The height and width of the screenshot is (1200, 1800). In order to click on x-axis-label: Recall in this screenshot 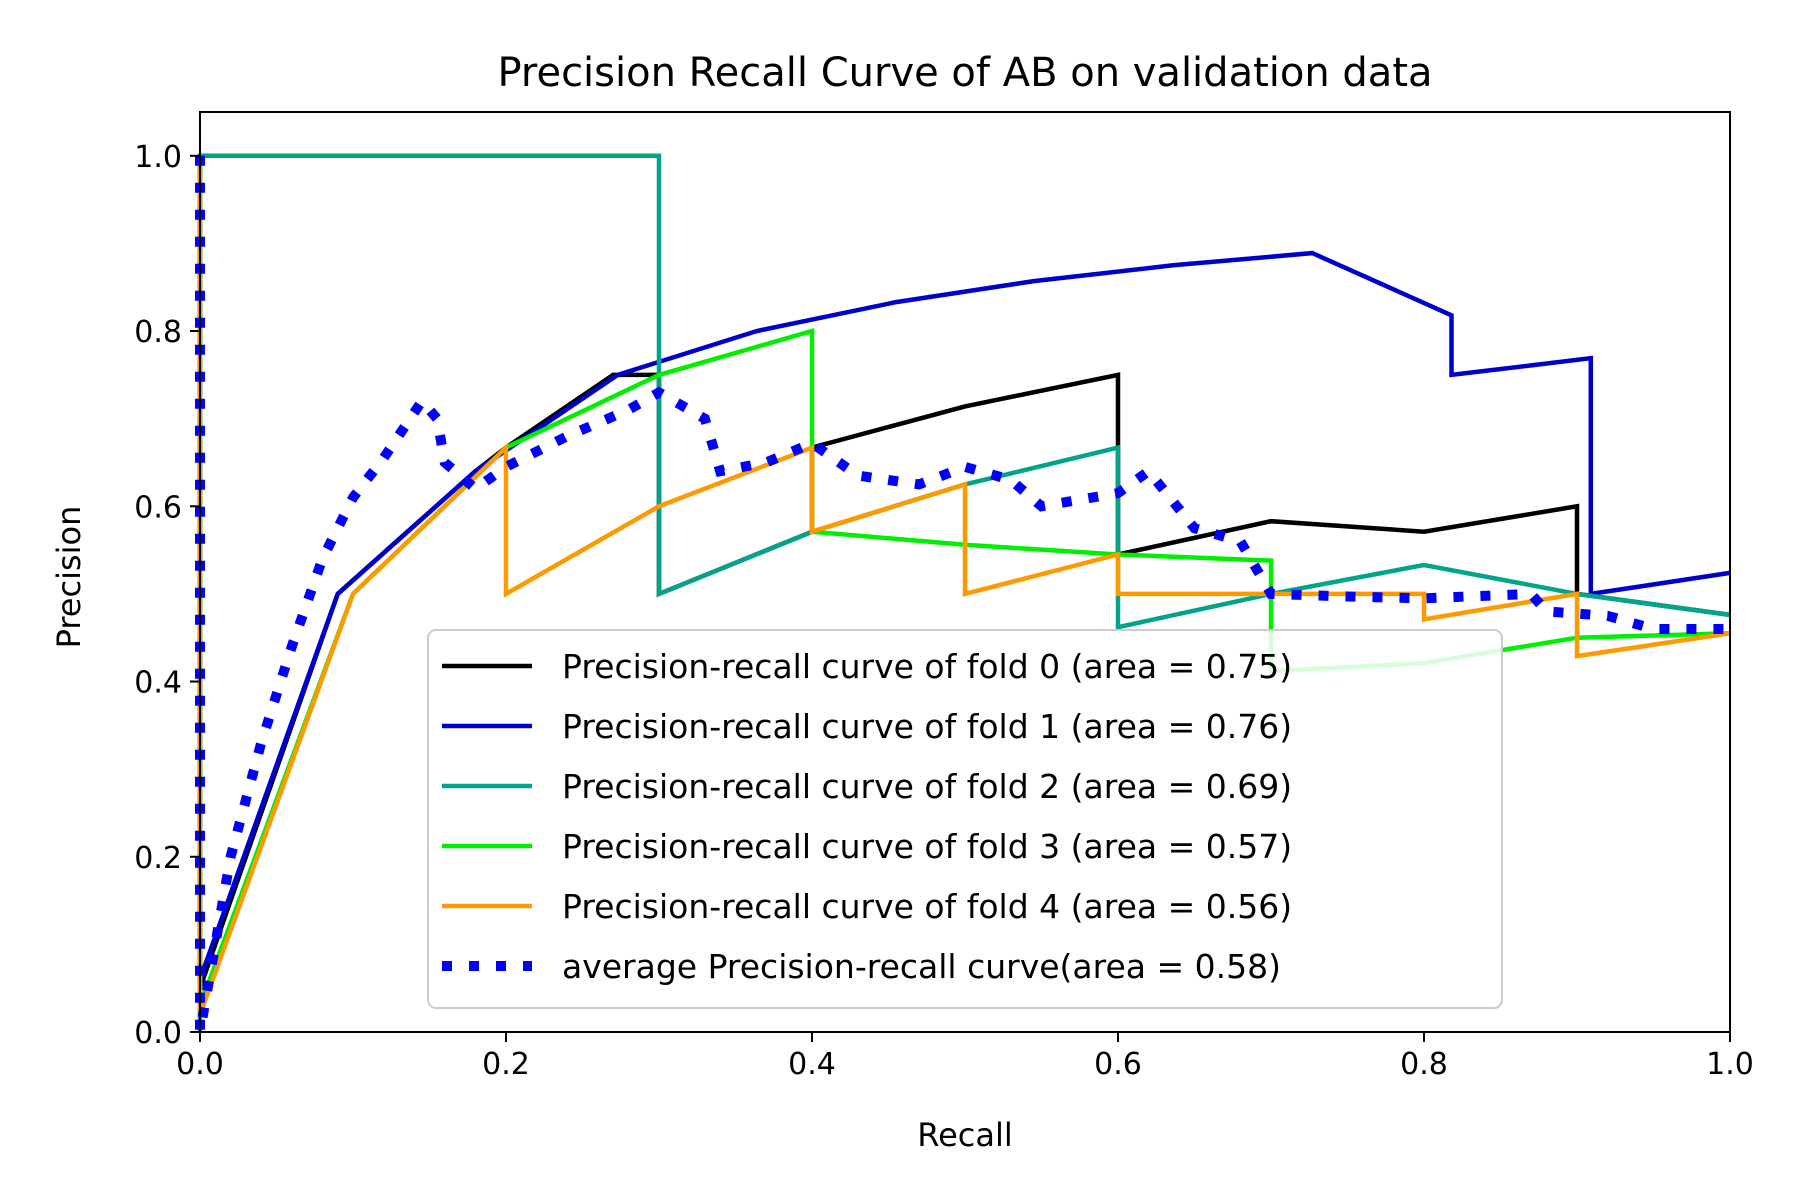, I will do `click(964, 1135)`.